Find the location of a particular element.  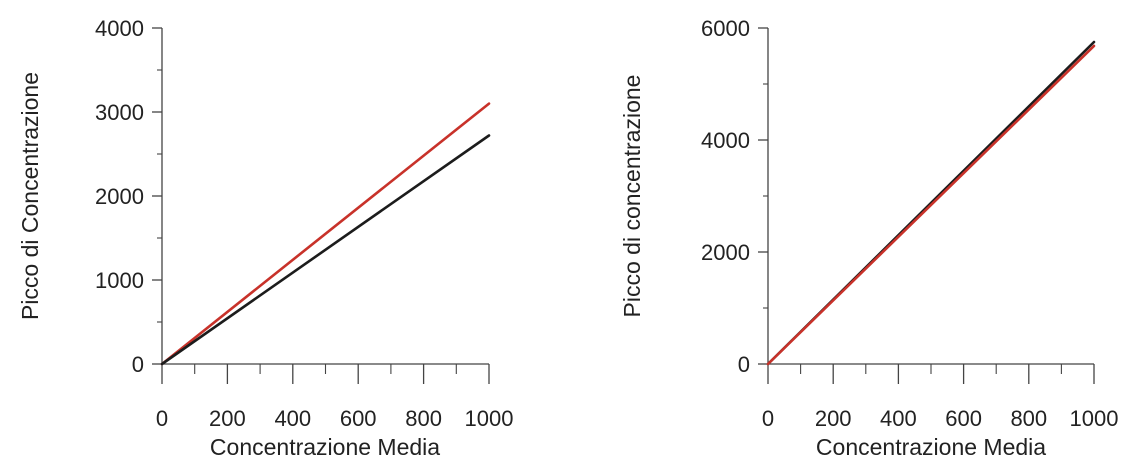

y-axis-title: Picco di Concentrazione is located at coordinates (30, 196).